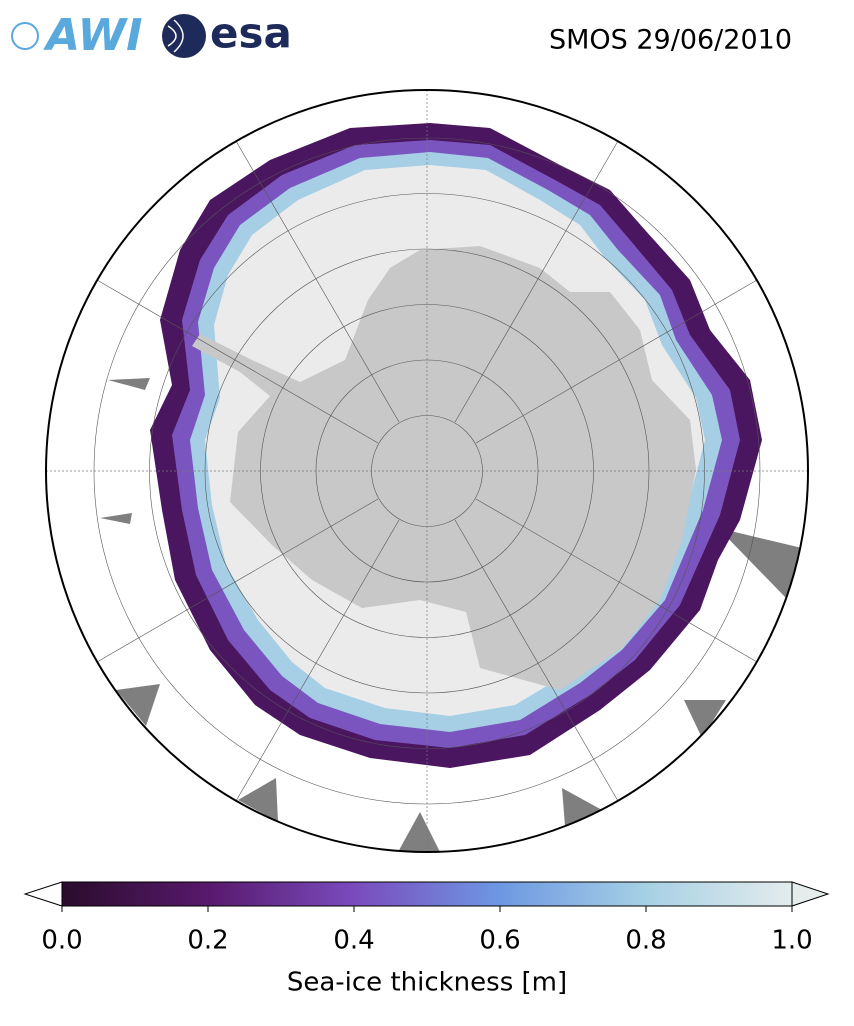  I want to click on colorbar-ramp, so click(427, 894).